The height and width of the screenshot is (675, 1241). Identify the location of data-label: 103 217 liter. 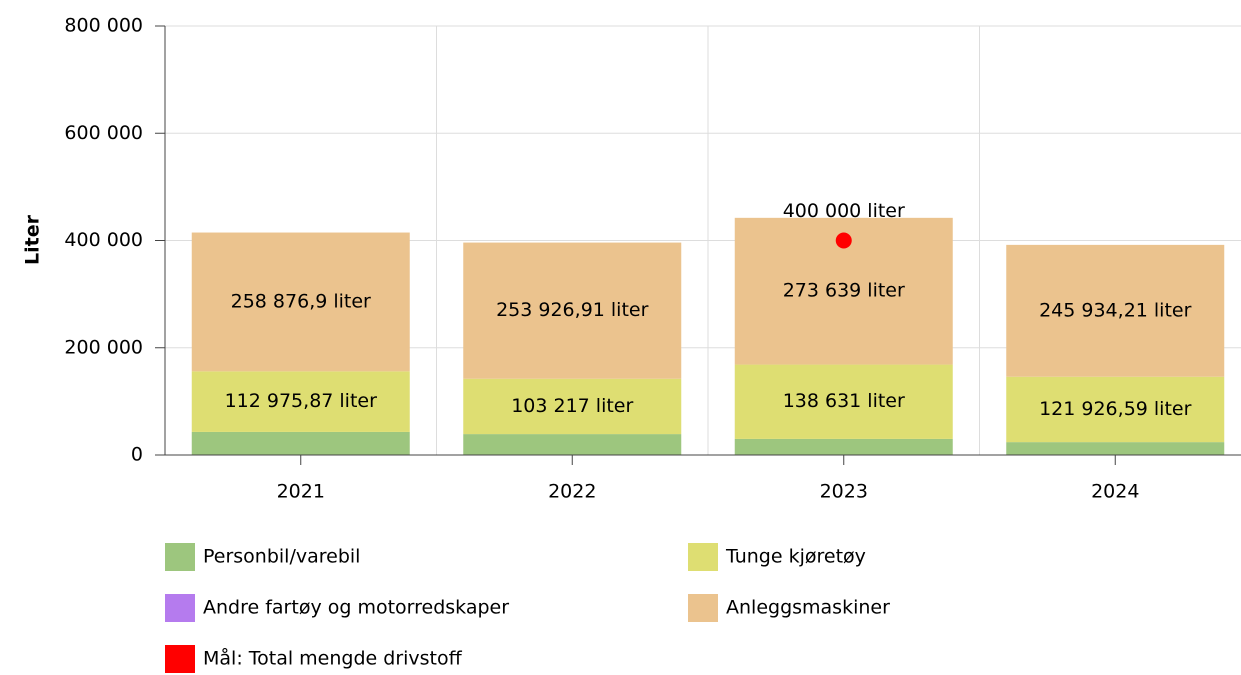
(572, 406).